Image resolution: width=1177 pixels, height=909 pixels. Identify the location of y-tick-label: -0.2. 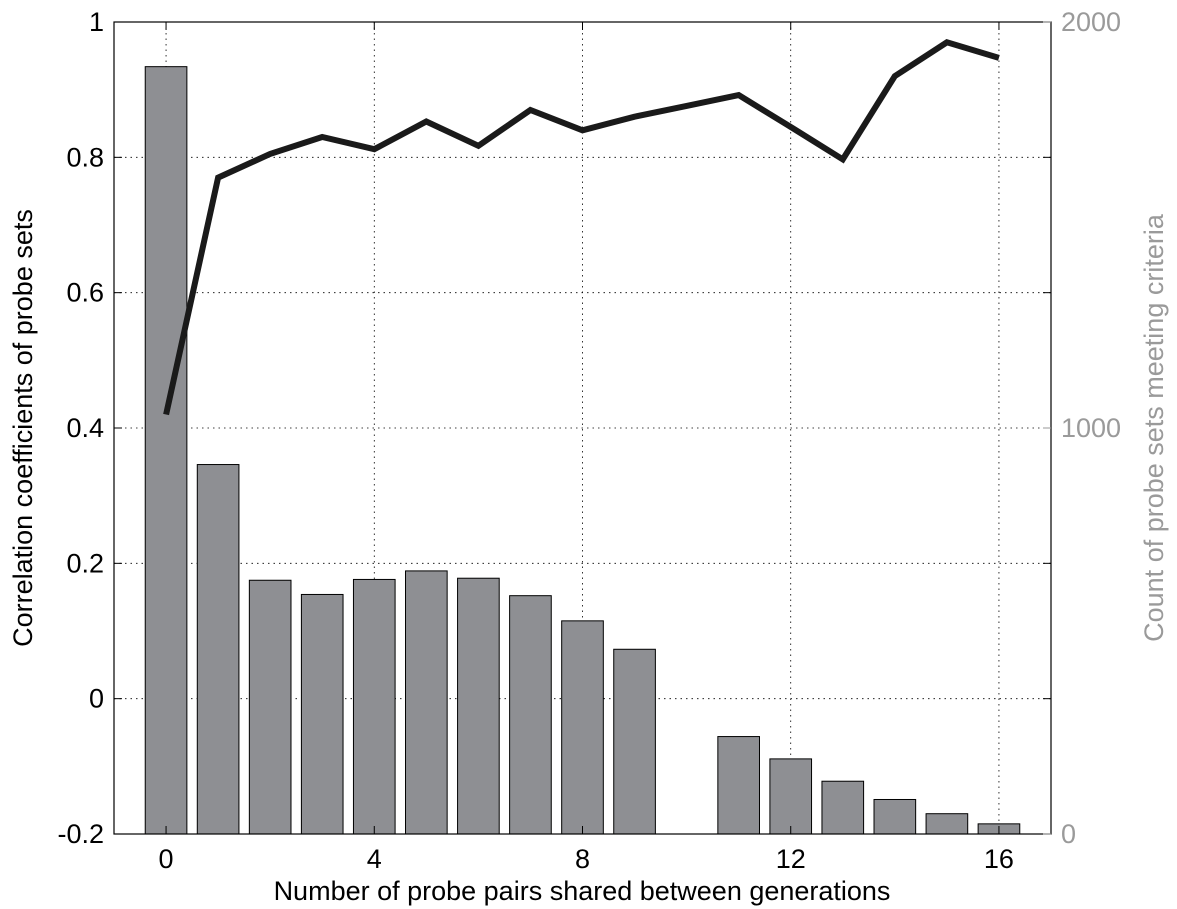
(80, 834).